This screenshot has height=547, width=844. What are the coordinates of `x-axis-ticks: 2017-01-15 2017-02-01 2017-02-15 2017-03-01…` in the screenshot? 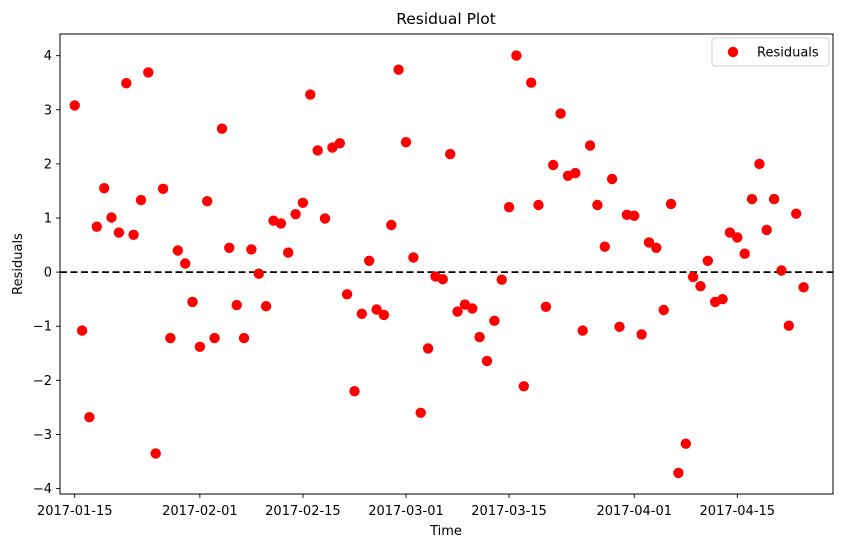 It's located at (406, 506).